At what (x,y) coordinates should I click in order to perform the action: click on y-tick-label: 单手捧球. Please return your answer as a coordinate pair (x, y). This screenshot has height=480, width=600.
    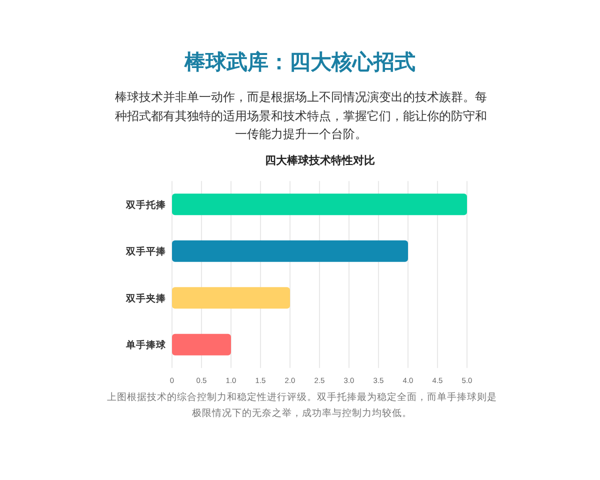
    Looking at the image, I should click on (146, 345).